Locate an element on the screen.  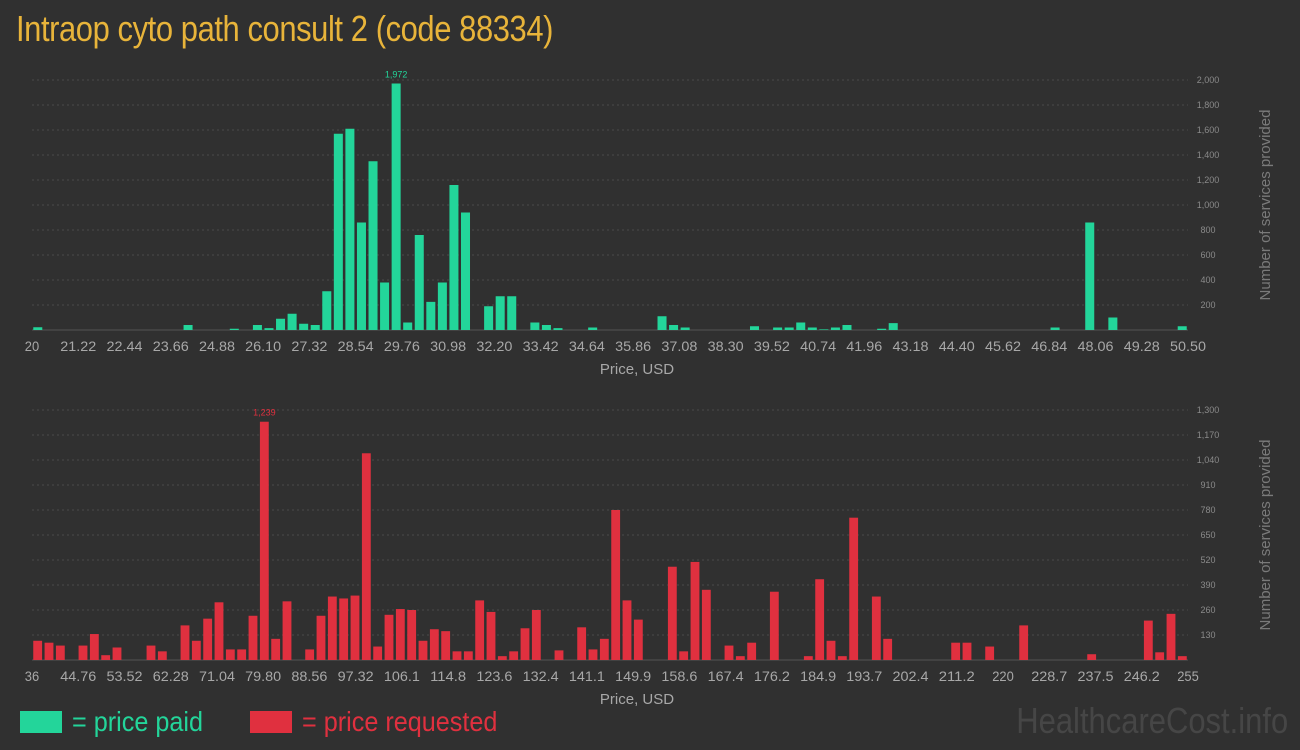
x-tick-label: 36 is located at coordinates (32, 676).